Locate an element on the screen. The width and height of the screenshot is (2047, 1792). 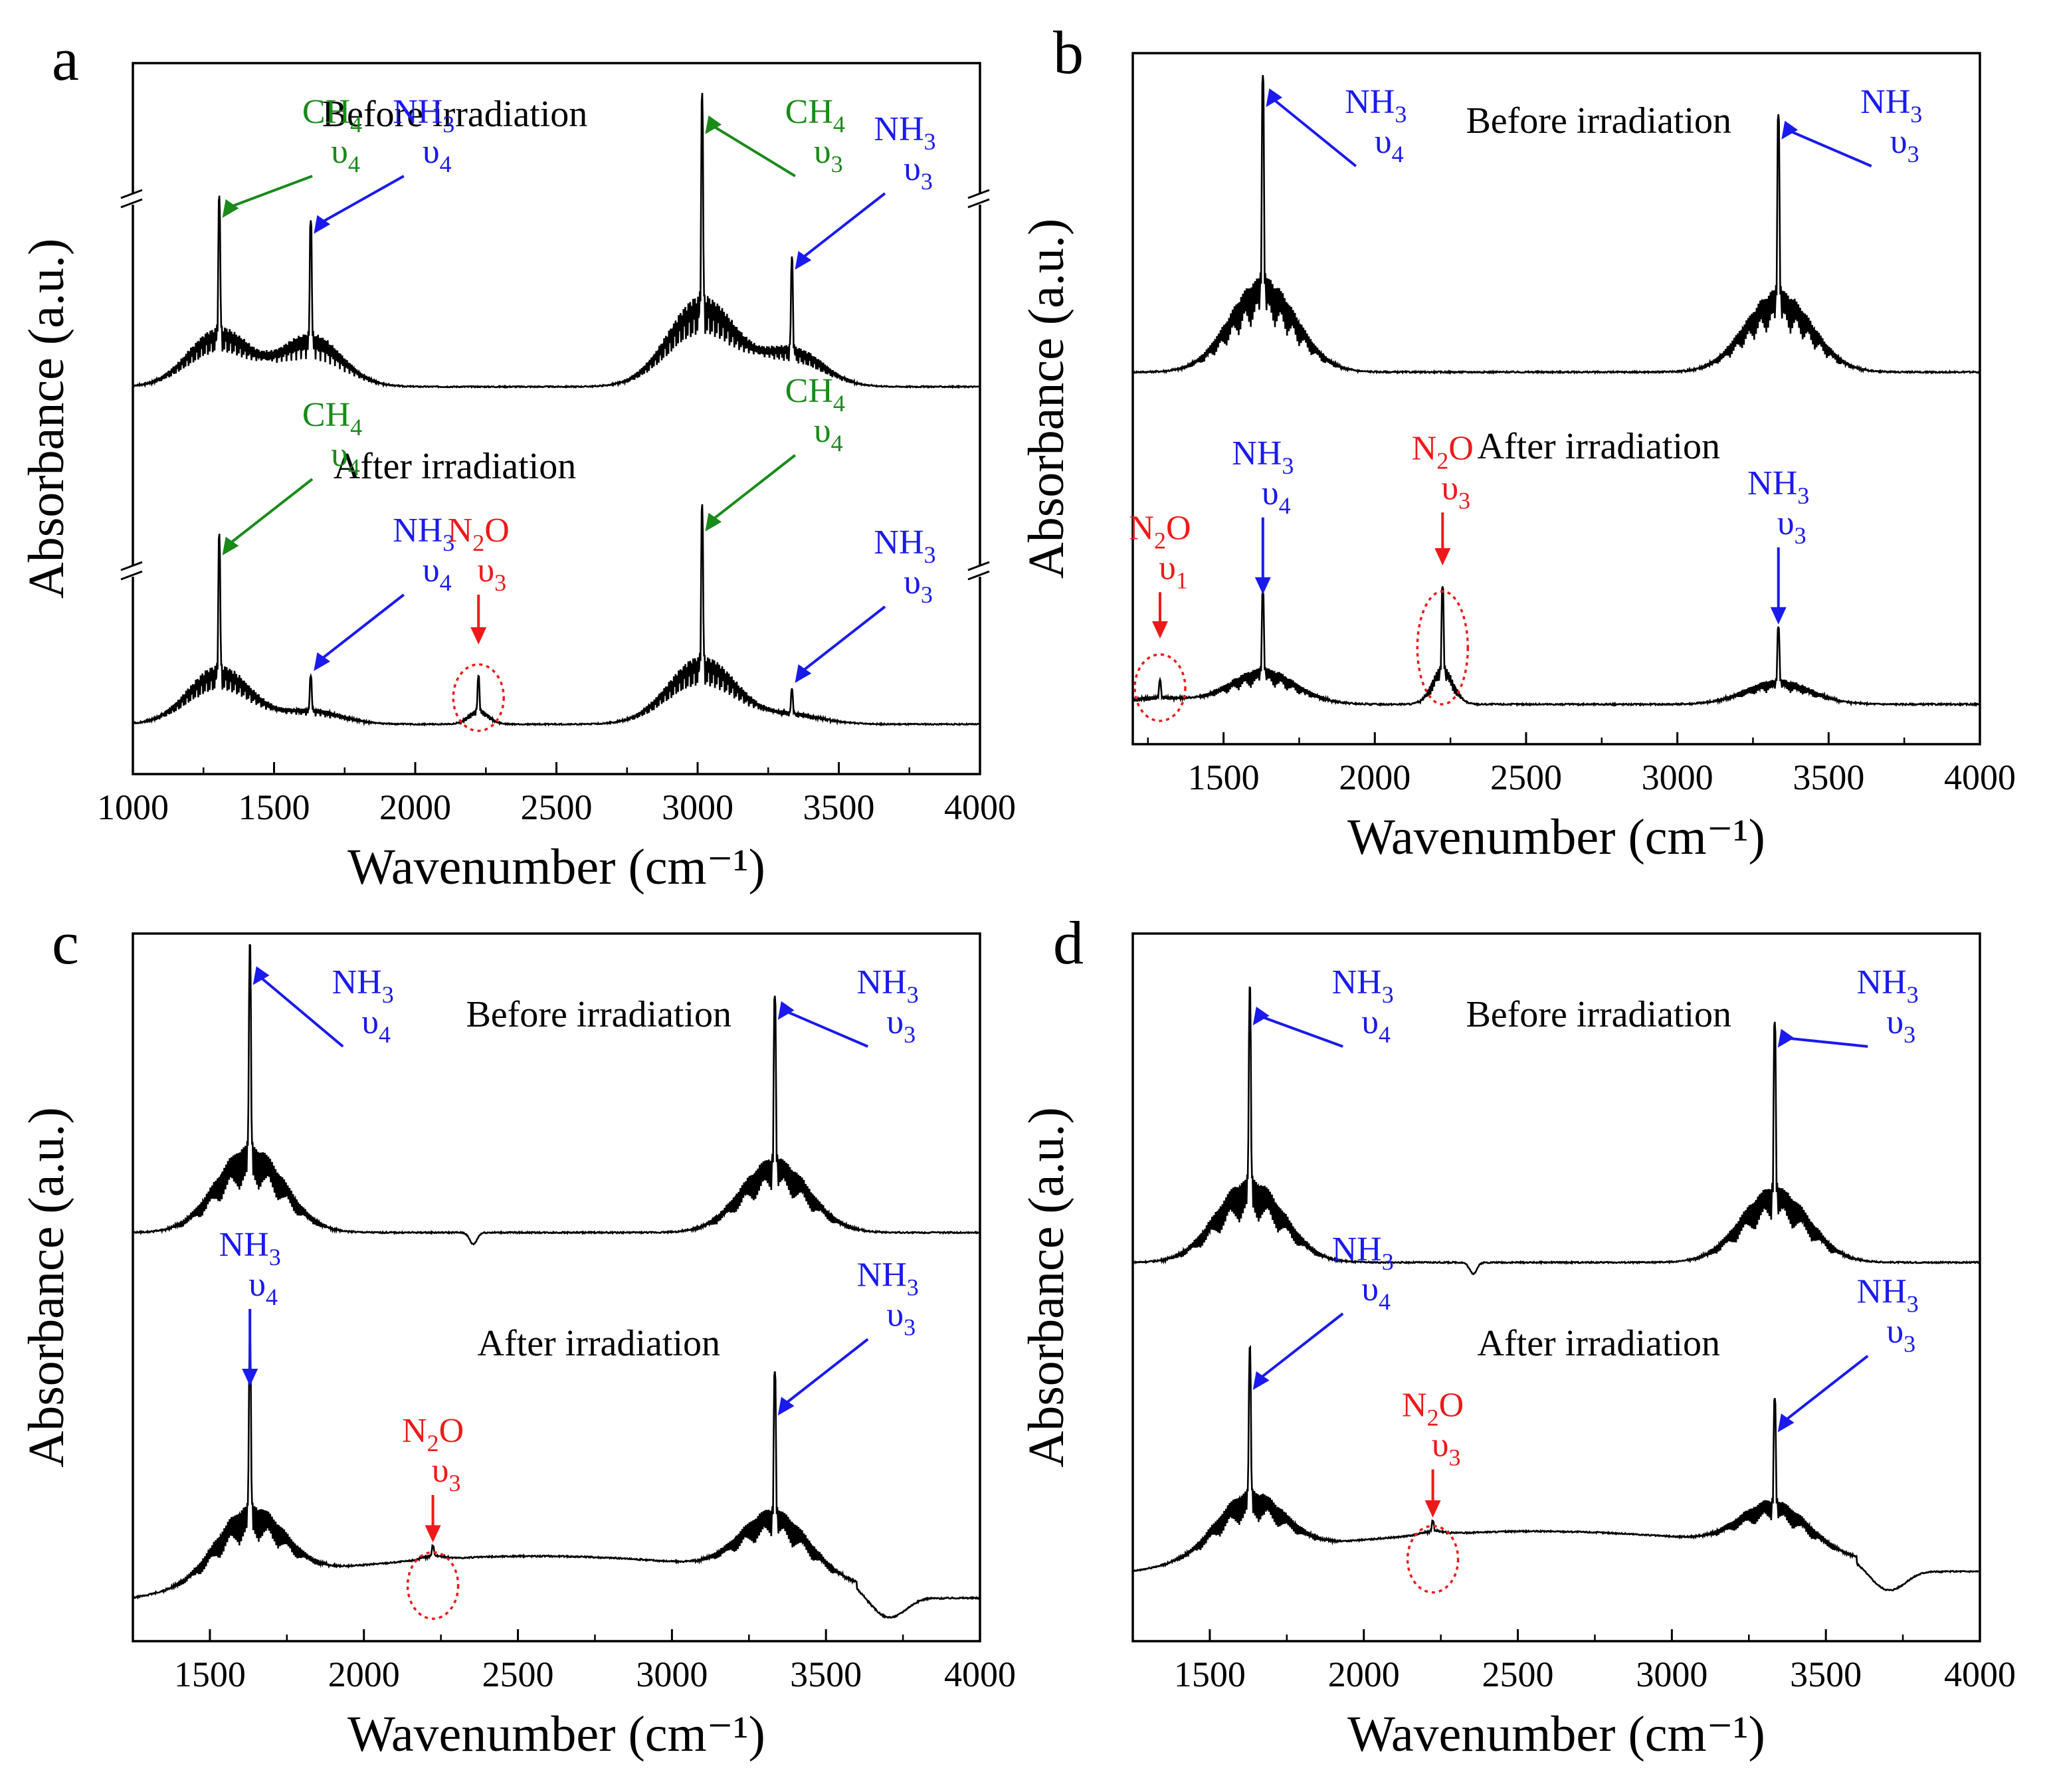
y-axis-label: Absorbance (a.u.) is located at coordinates (1046, 399).